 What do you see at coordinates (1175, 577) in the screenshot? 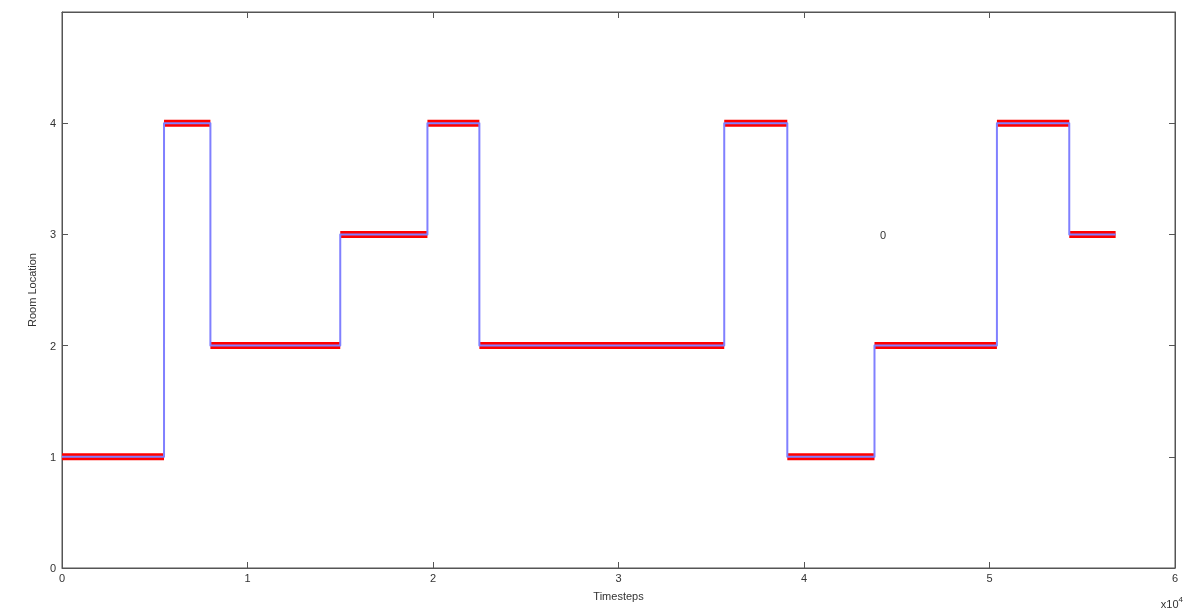
I see `x-tick-label: 6` at bounding box center [1175, 577].